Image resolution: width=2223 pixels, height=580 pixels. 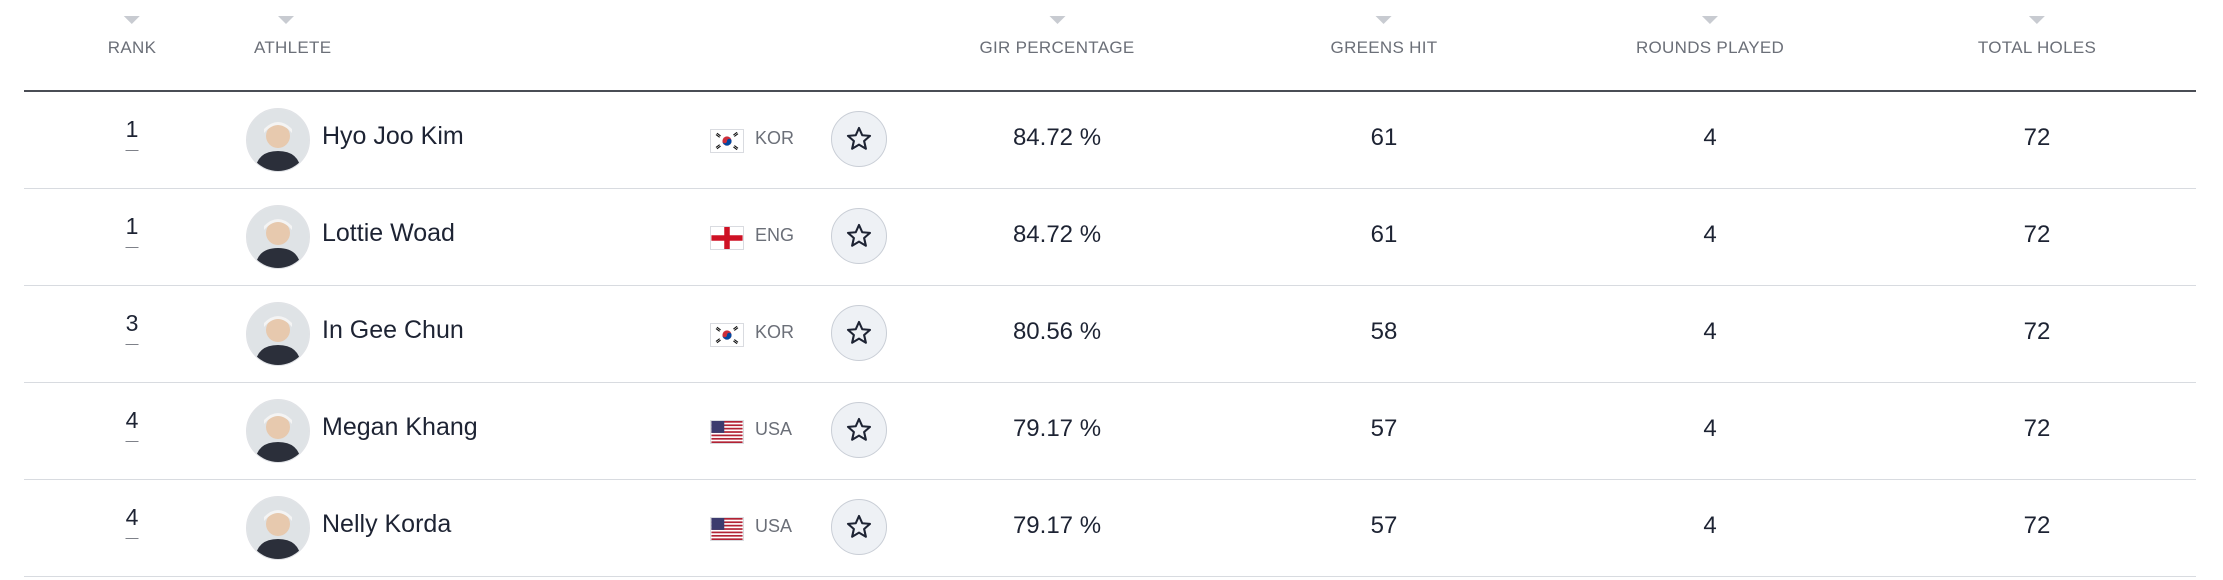 What do you see at coordinates (400, 427) in the screenshot?
I see `athlete-name-link: Megan Khang` at bounding box center [400, 427].